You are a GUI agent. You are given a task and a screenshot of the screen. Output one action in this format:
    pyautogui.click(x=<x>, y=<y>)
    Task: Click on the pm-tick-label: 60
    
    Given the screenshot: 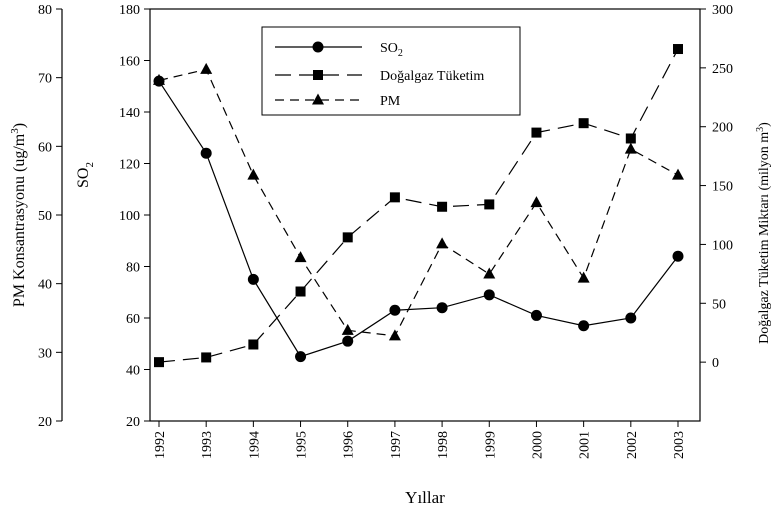 What is the action you would take?
    pyautogui.click(x=45, y=147)
    